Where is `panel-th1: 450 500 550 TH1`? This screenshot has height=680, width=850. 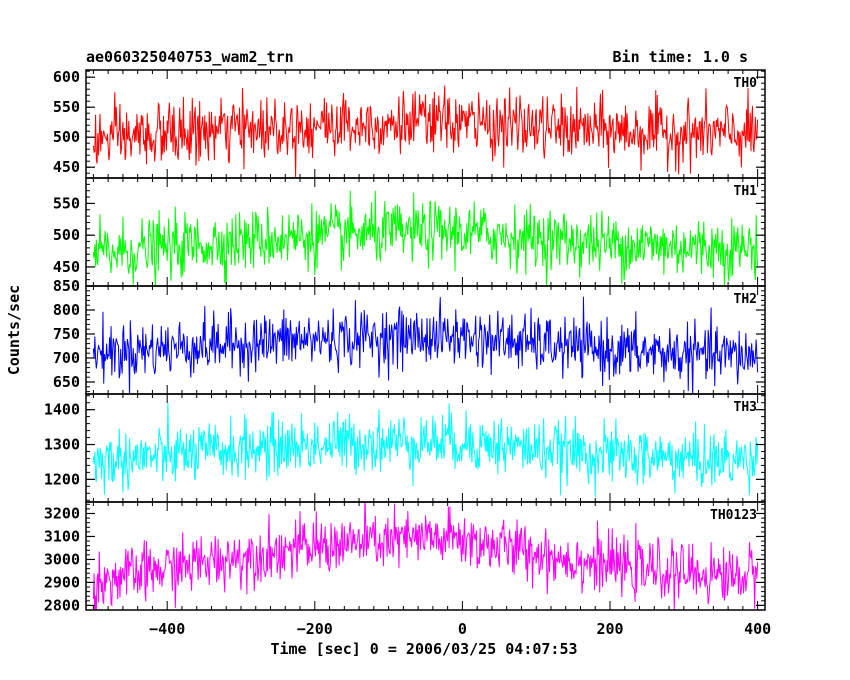 panel-th1: 450 500 550 TH1 is located at coordinates (409, 232).